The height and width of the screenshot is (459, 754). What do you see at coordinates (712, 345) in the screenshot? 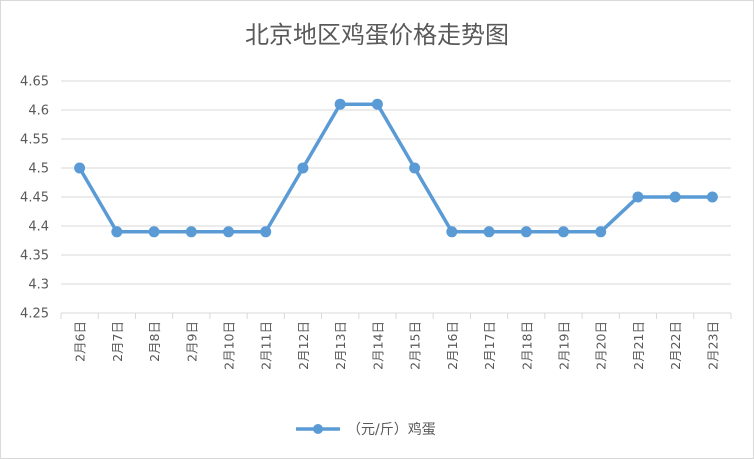
I see `x-tick-label: 2月23日` at bounding box center [712, 345].